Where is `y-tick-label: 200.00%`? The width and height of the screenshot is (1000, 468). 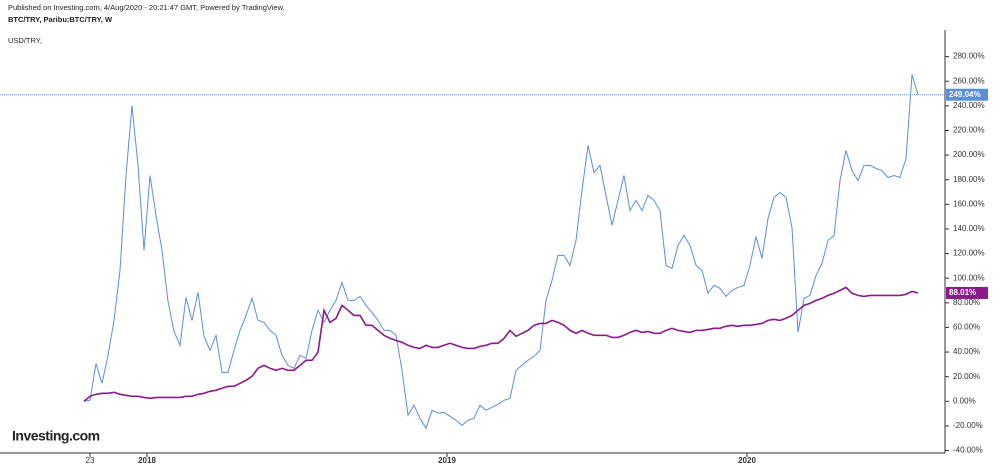
y-tick-label: 200.00% is located at coordinates (969, 154).